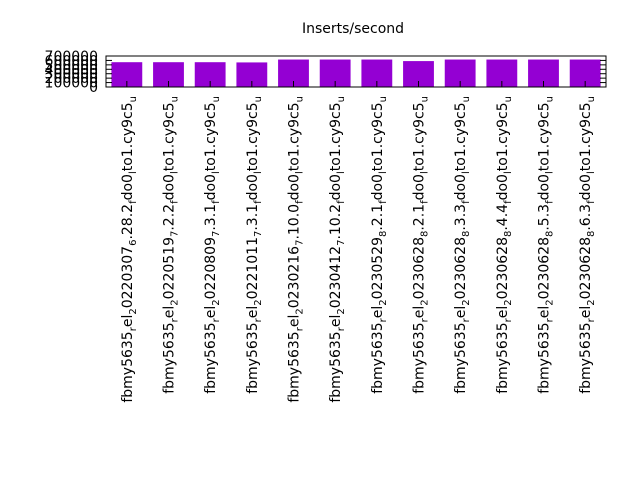 Image resolution: width=640 pixels, height=480 pixels. Describe the element at coordinates (212, 245) in the screenshot. I see `x-tick-label-3: fbmy5635rel202208097.3.1fdo0lto1.cy9c5u` at that location.